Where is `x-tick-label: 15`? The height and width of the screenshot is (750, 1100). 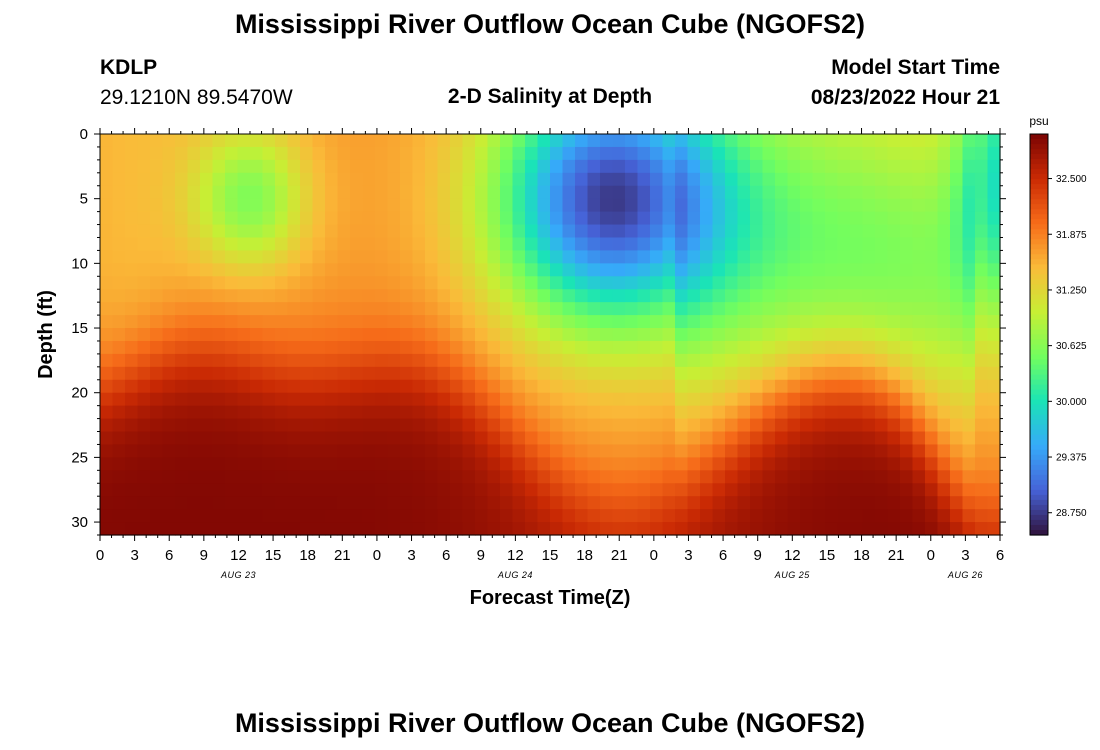 x-tick-label: 15 is located at coordinates (827, 555).